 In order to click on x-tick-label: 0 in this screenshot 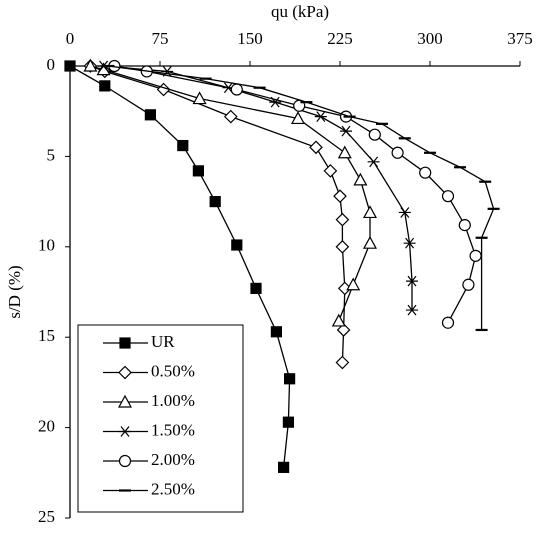, I will do `click(70, 38)`.